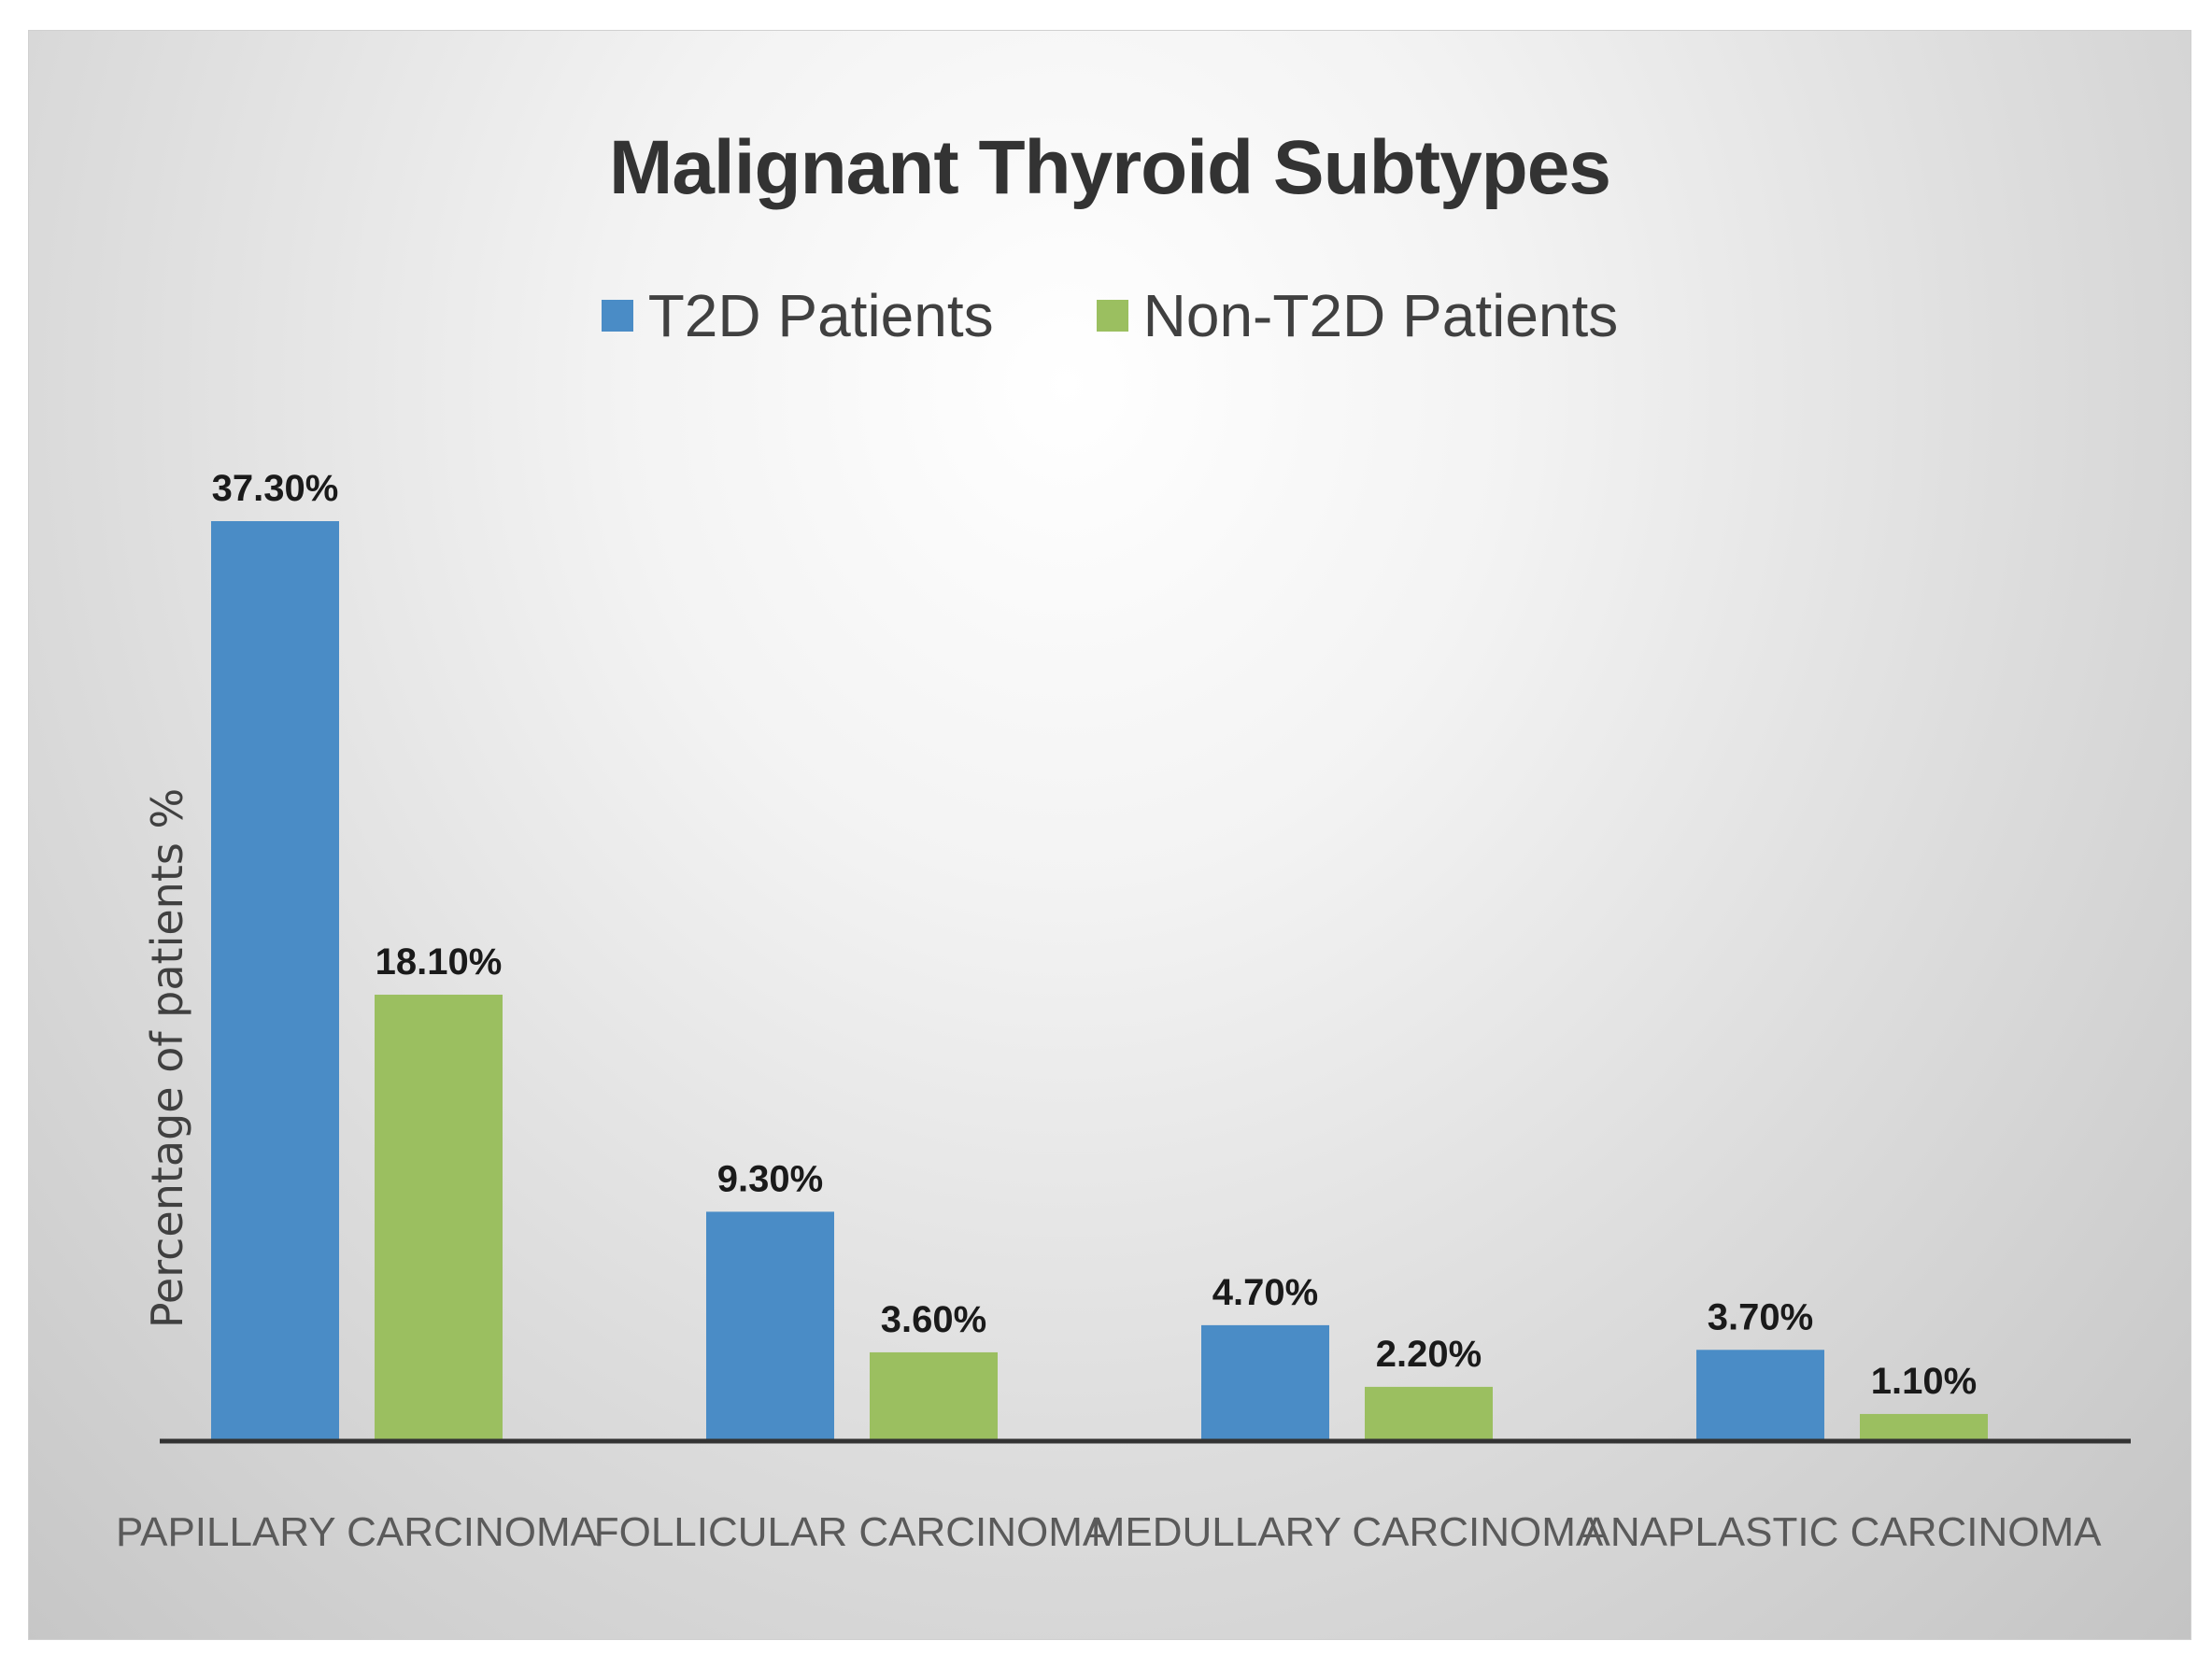 Image resolution: width=2212 pixels, height=1669 pixels. I want to click on data-label-t2d-0: 37.30%, so click(275, 488).